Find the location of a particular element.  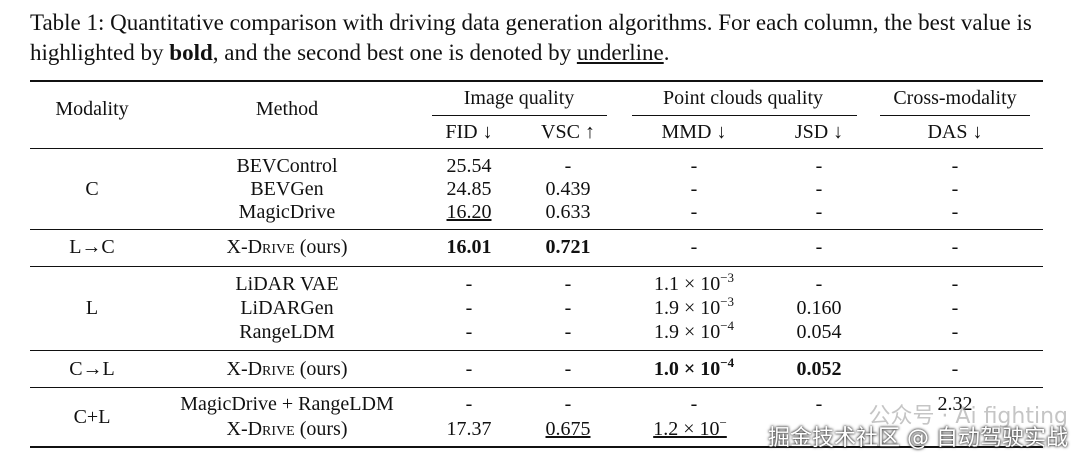

watermark-line-1: 公众号 · Ai fighting is located at coordinates (968, 416).